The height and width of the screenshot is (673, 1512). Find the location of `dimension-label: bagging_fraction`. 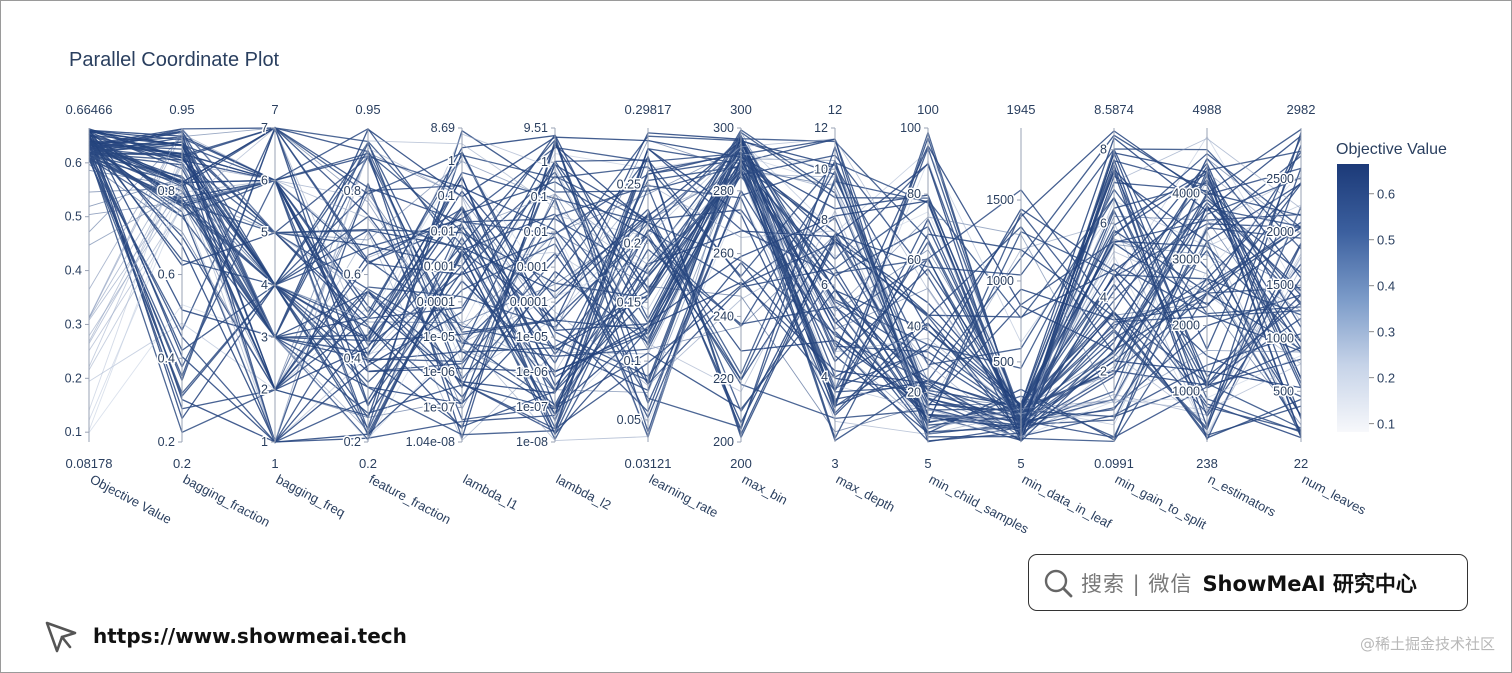

dimension-label: bagging_fraction is located at coordinates (227, 500).